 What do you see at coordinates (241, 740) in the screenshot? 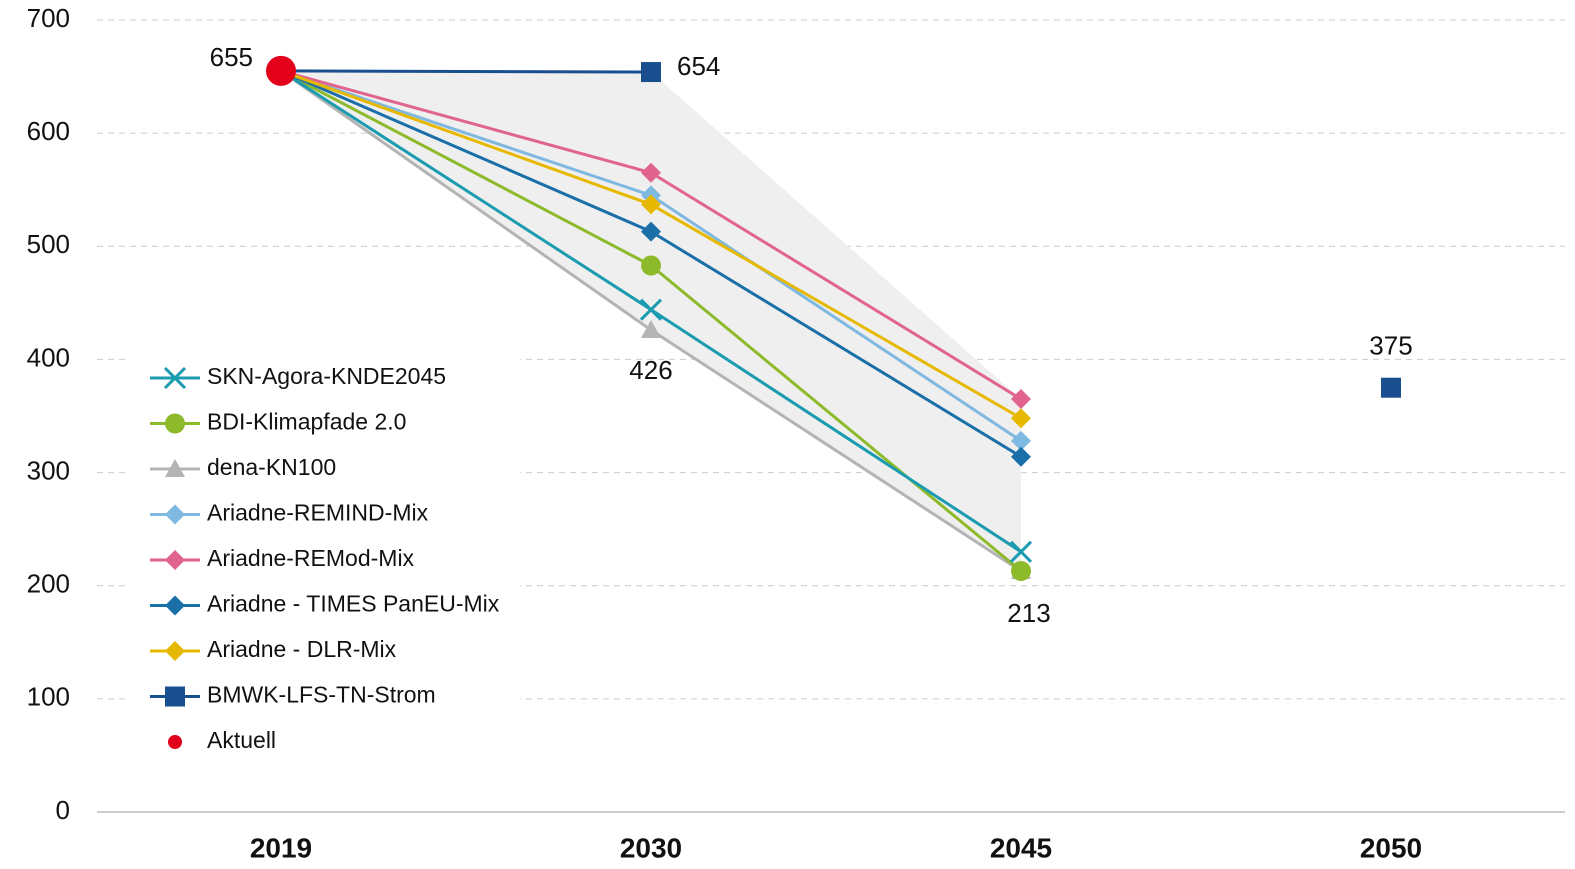
I see `legend-label: Aktuell` at bounding box center [241, 740].